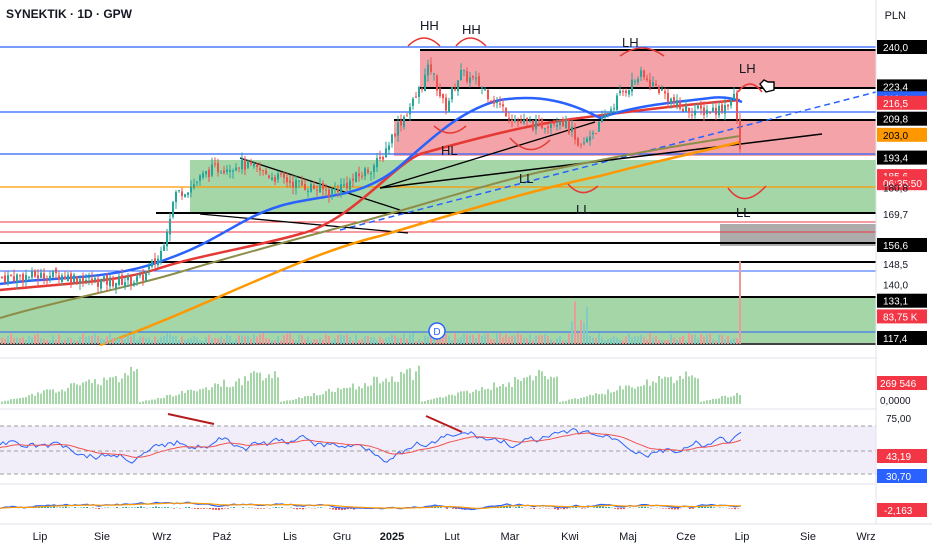  What do you see at coordinates (69, 14) in the screenshot?
I see `symbol-title: SYNEKTIK · 1D · GPW` at bounding box center [69, 14].